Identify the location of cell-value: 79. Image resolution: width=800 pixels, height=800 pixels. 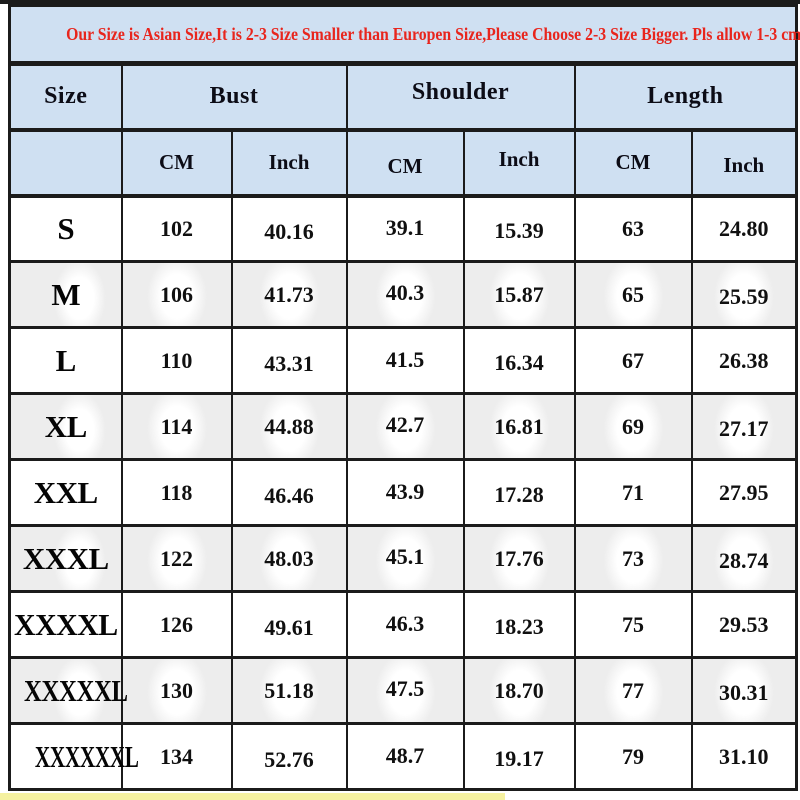
(633, 756).